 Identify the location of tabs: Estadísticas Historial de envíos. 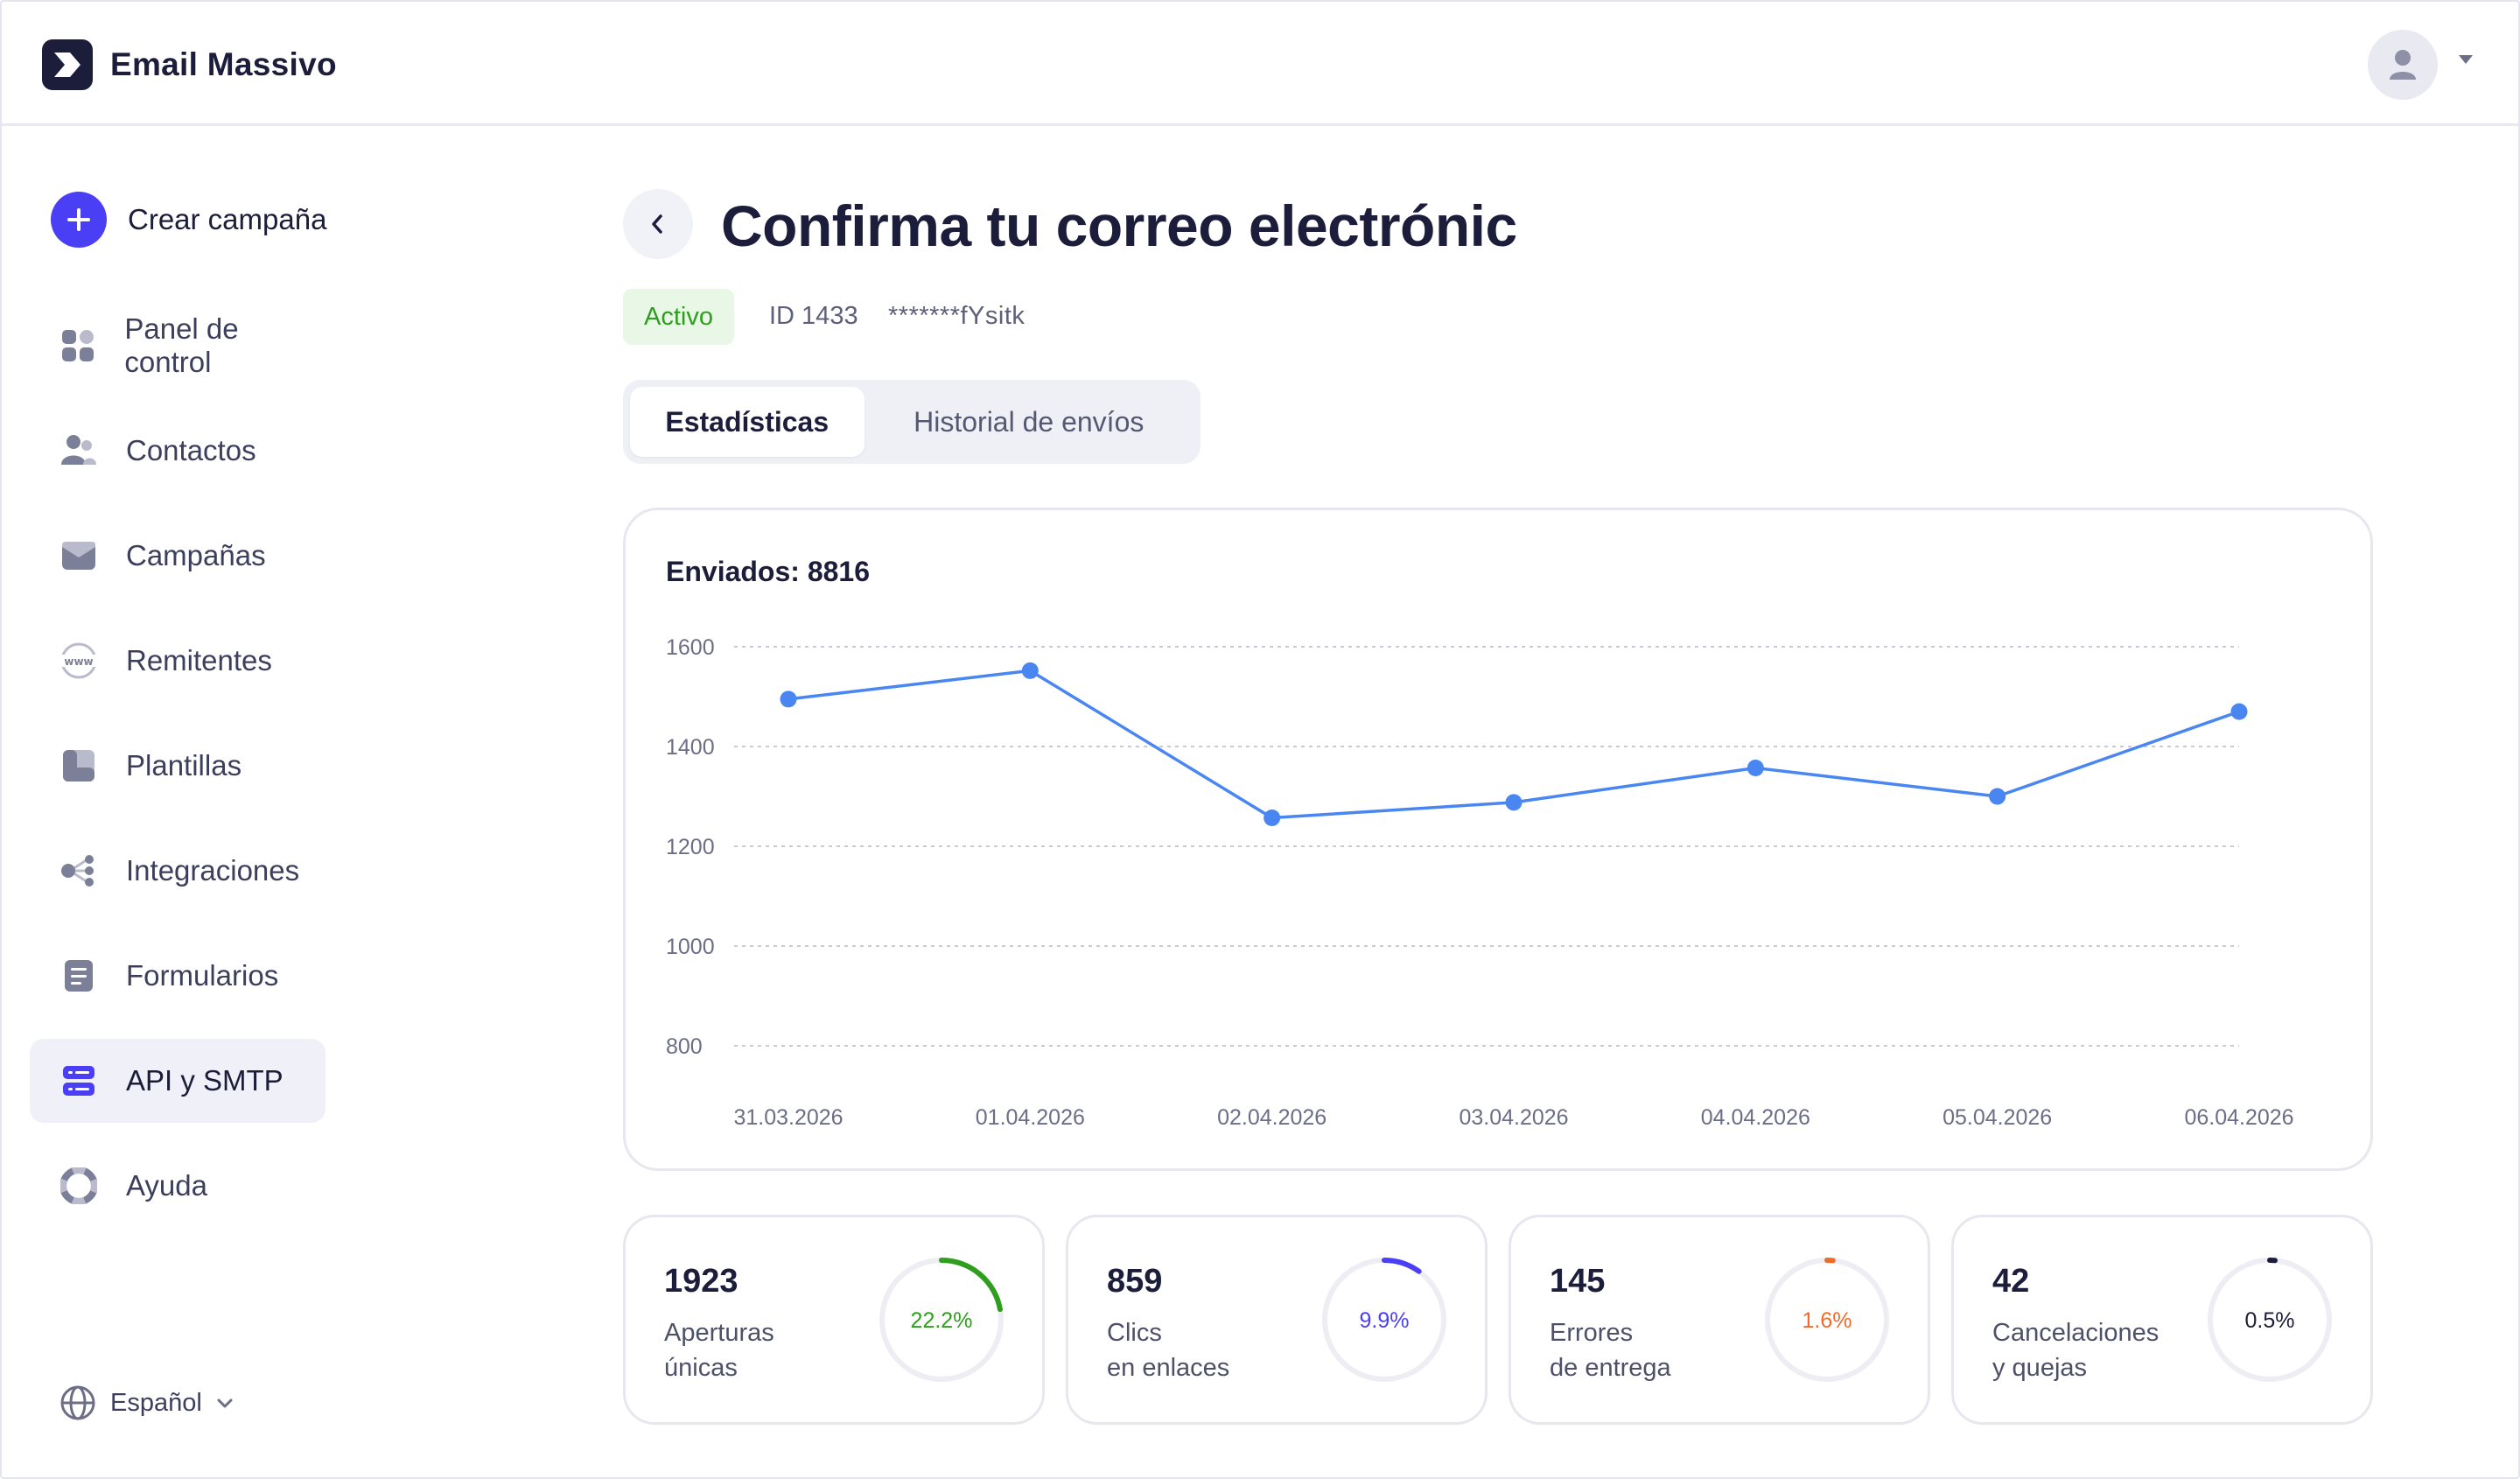
(911, 422).